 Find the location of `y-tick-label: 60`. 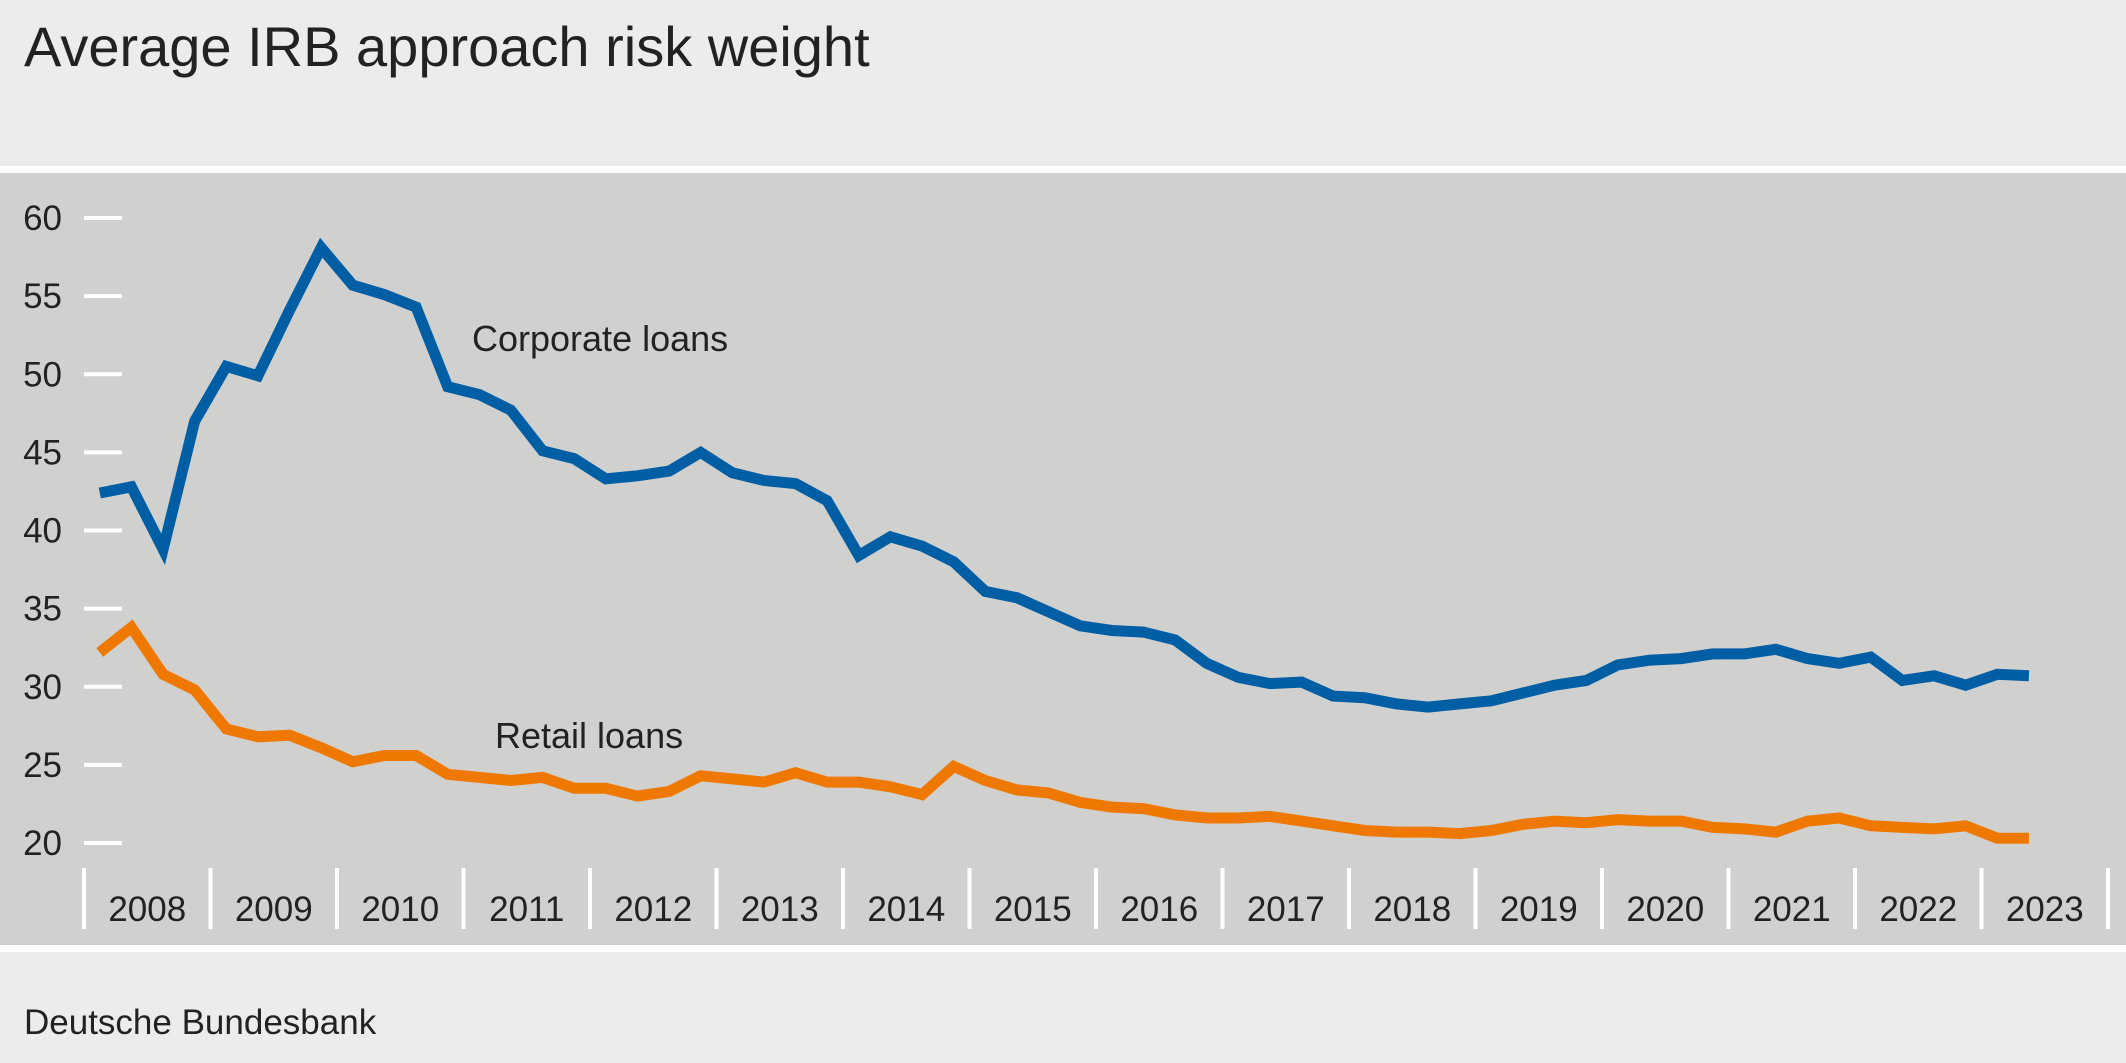

y-tick-label: 60 is located at coordinates (42, 218).